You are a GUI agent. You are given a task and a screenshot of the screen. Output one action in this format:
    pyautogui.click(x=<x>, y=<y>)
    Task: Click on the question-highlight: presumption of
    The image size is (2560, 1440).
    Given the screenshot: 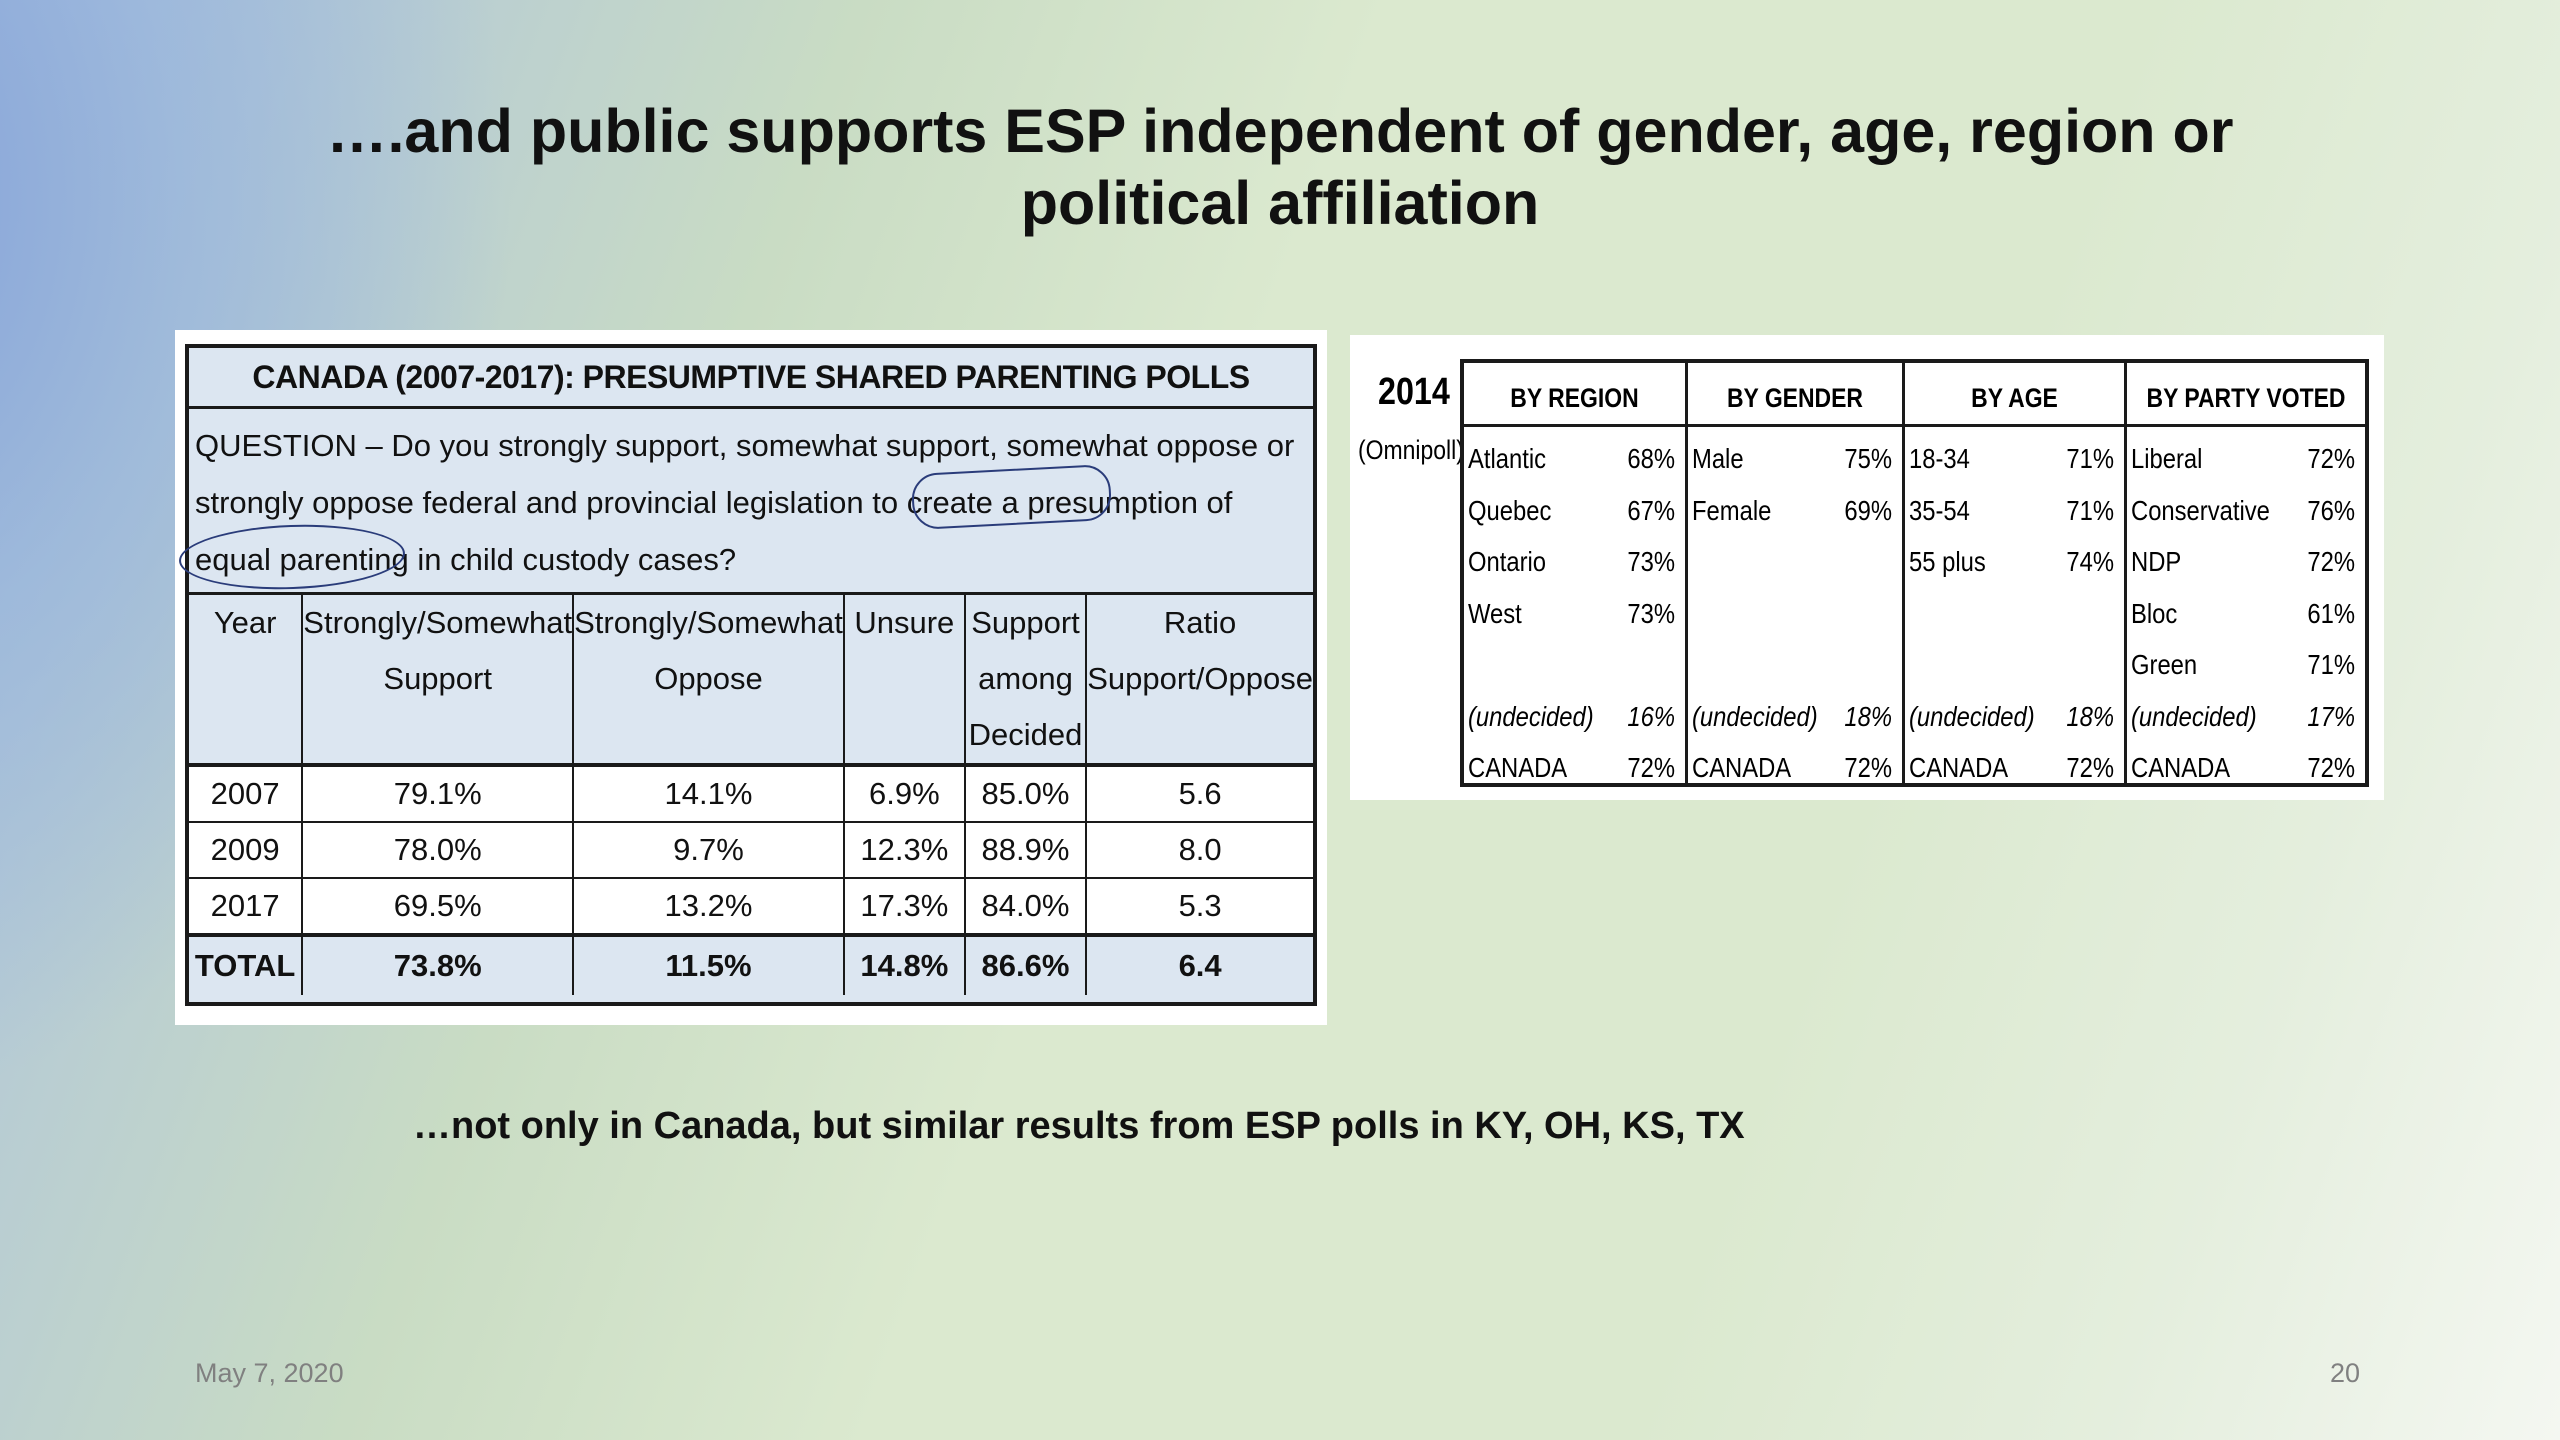 What is the action you would take?
    pyautogui.click(x=1130, y=502)
    